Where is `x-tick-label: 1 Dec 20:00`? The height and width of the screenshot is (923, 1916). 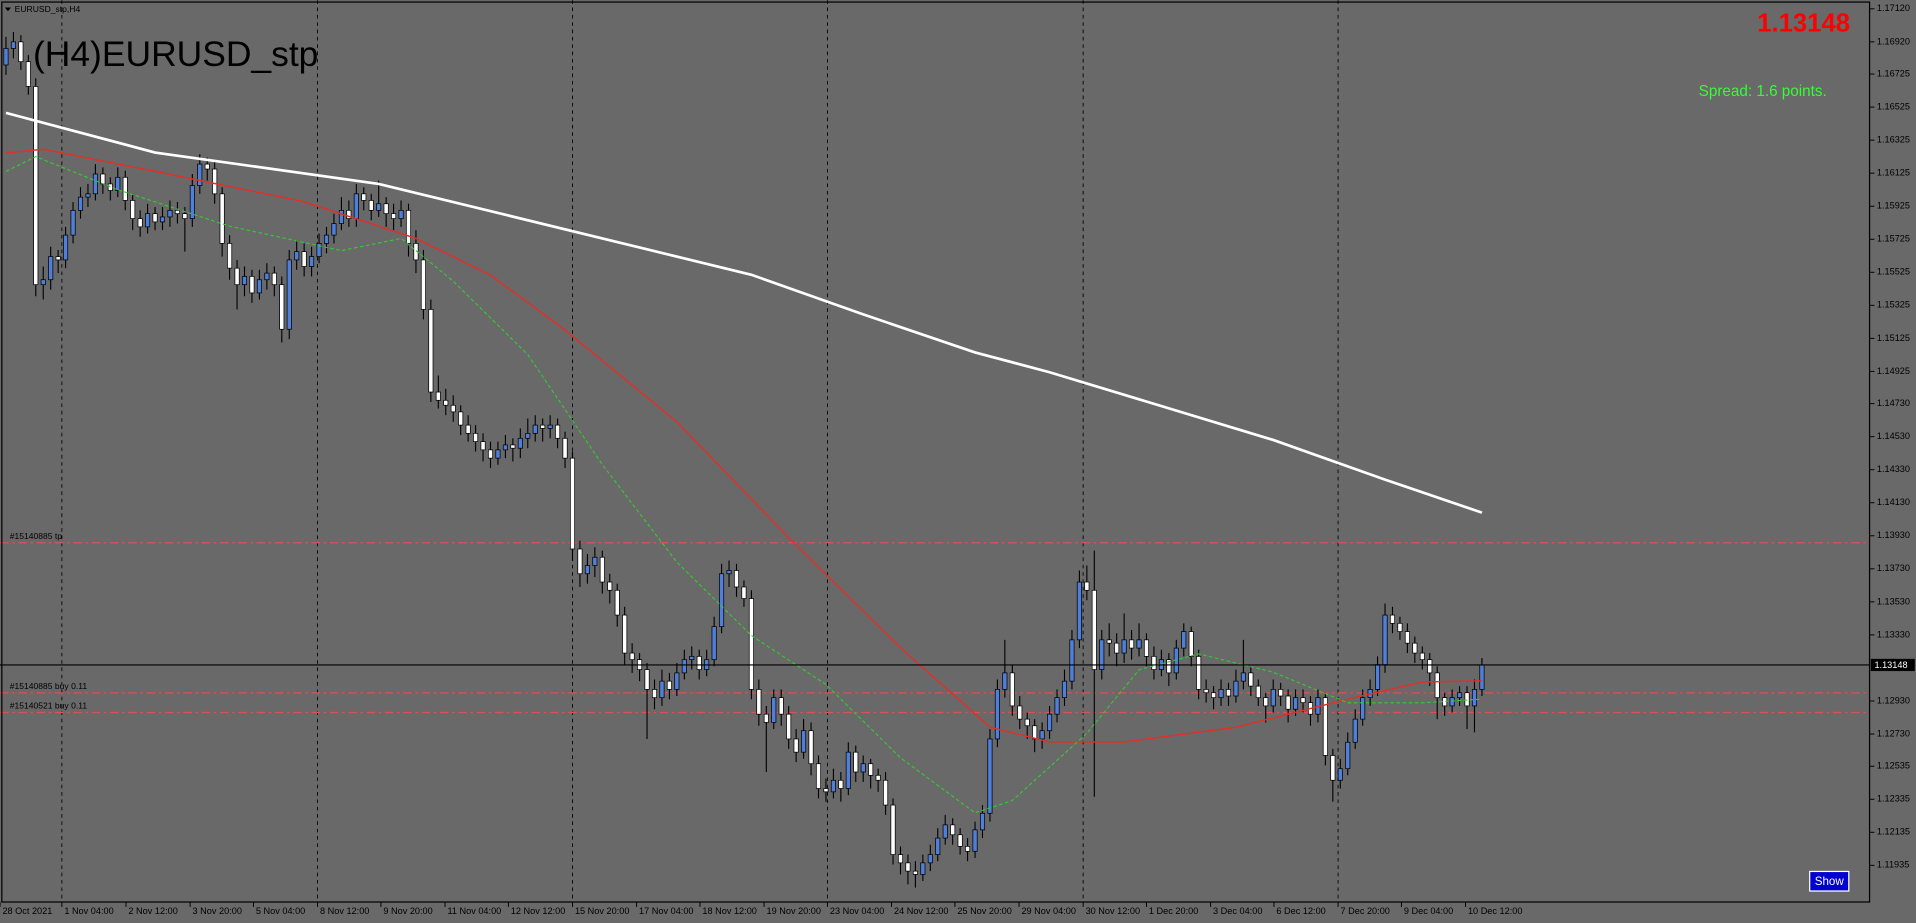 x-tick-label: 1 Dec 20:00 is located at coordinates (1173, 911).